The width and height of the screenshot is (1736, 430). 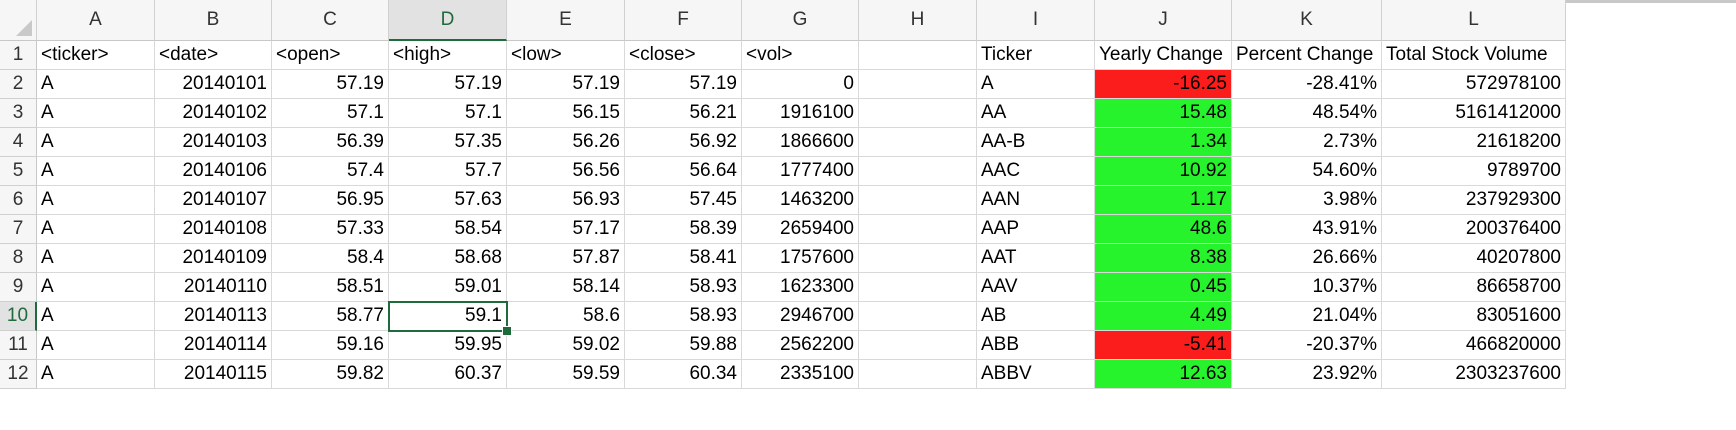 What do you see at coordinates (330, 374) in the screenshot?
I see `cell-c12: 59.82` at bounding box center [330, 374].